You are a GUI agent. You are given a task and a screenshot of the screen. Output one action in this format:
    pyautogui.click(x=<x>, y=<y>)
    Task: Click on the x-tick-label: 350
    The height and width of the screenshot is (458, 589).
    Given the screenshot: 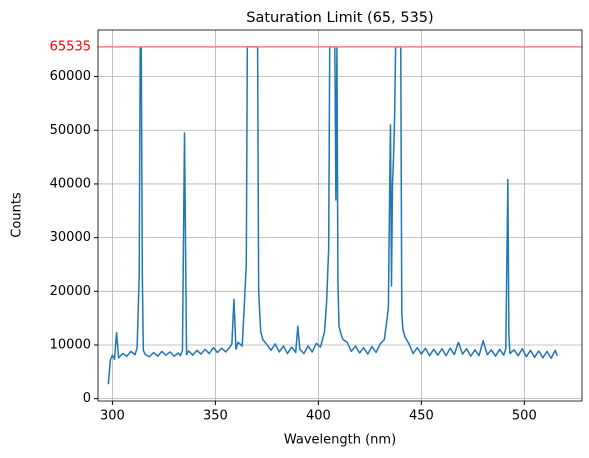 What is the action you would take?
    pyautogui.click(x=215, y=416)
    